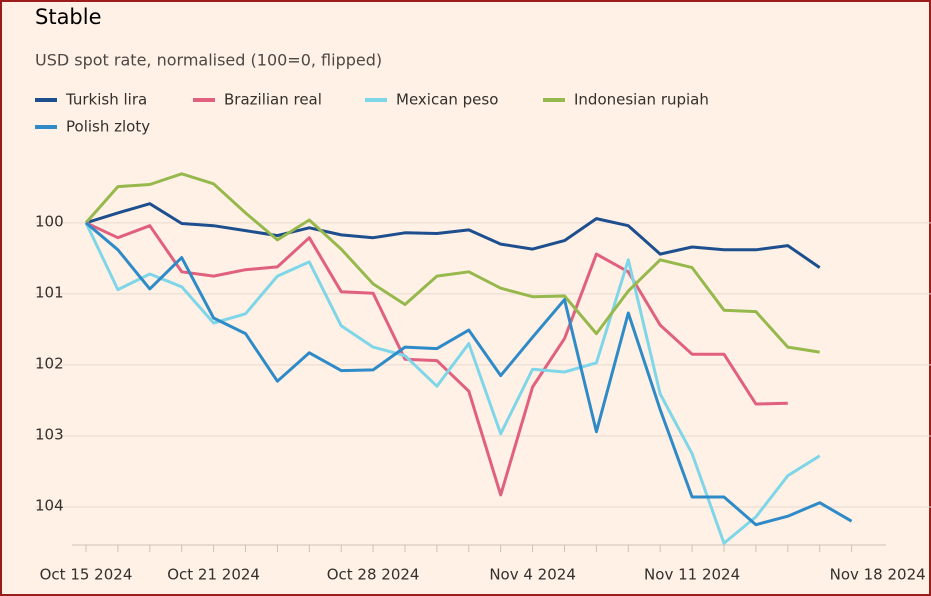 This screenshot has height=596, width=931. Describe the element at coordinates (49, 292) in the screenshot. I see `y-tick-label: 101` at that location.